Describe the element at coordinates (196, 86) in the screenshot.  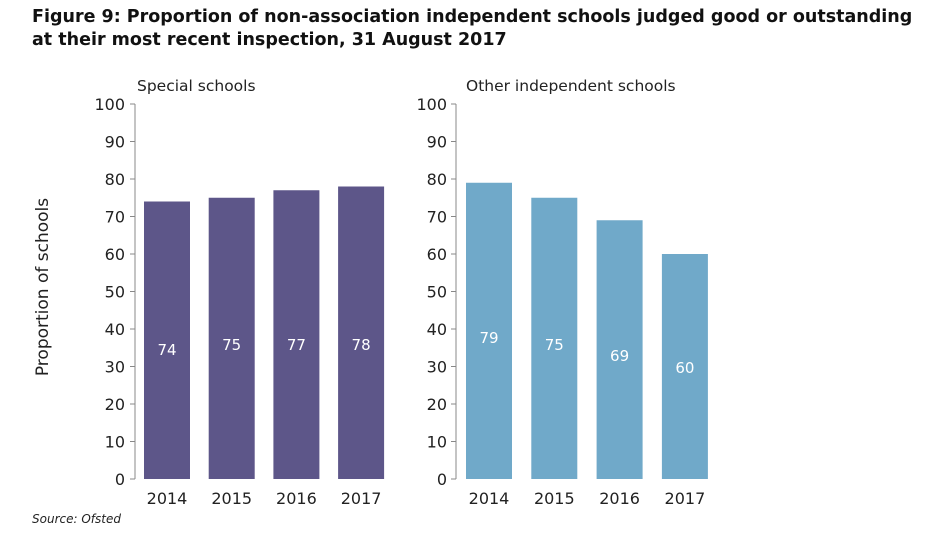
I see `panel-title: Special schools` at that location.